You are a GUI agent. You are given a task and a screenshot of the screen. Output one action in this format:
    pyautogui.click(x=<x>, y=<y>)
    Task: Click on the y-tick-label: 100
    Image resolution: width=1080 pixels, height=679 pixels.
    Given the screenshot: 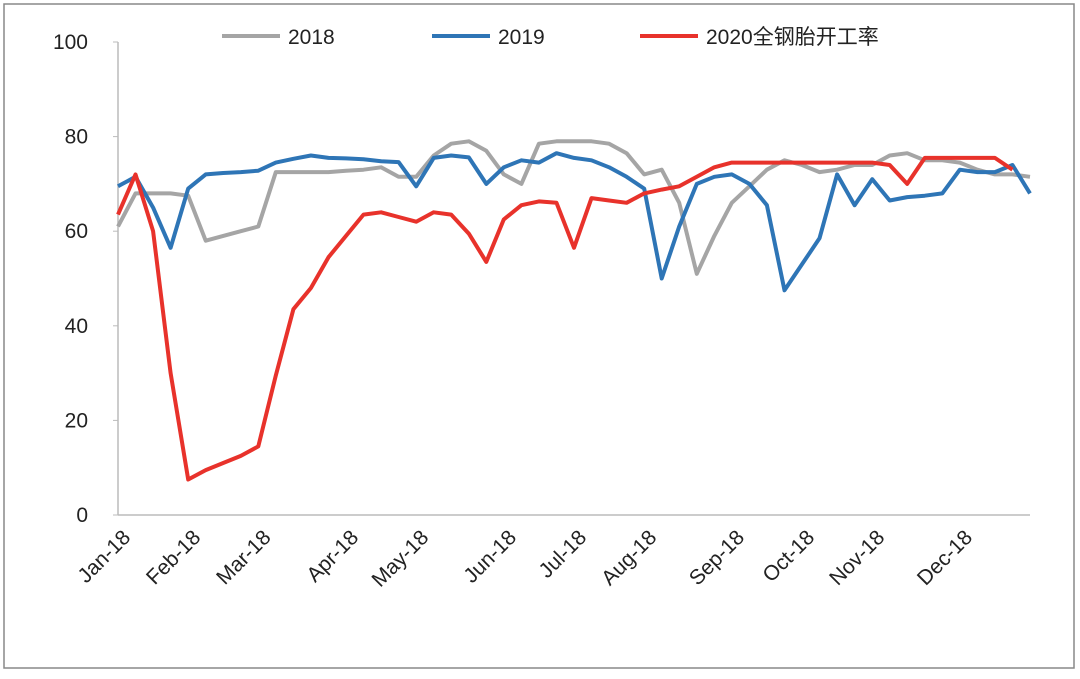 What is the action you would take?
    pyautogui.click(x=70, y=42)
    